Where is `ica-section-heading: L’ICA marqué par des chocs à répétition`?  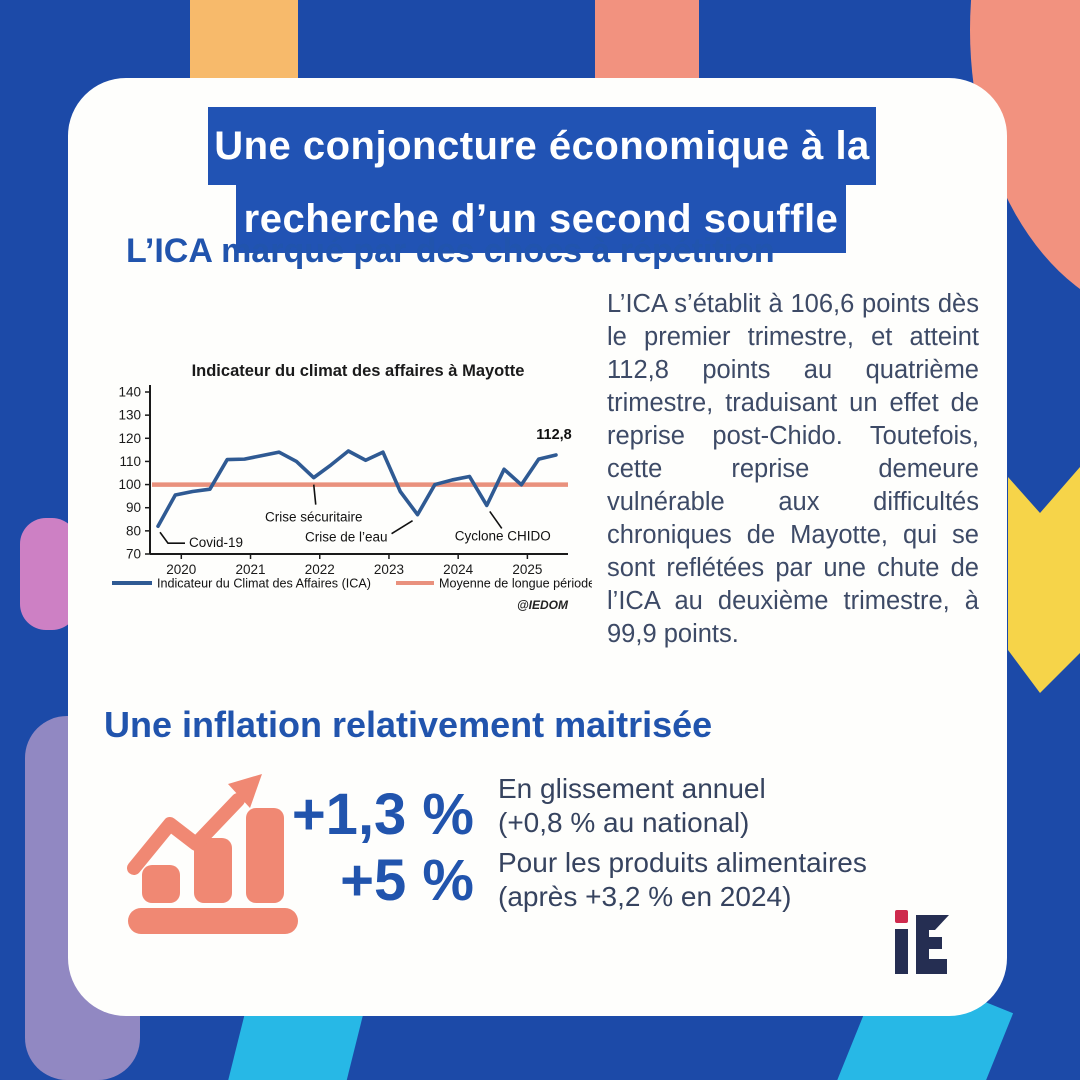
ica-section-heading: L’ICA marqué par des chocs à répétition is located at coordinates (450, 251).